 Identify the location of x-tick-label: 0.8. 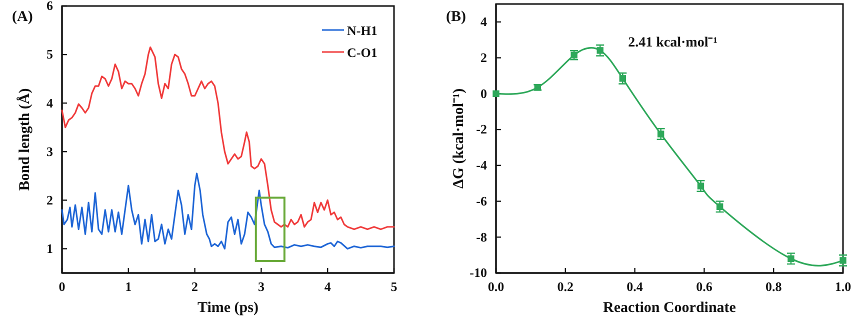
(773, 286).